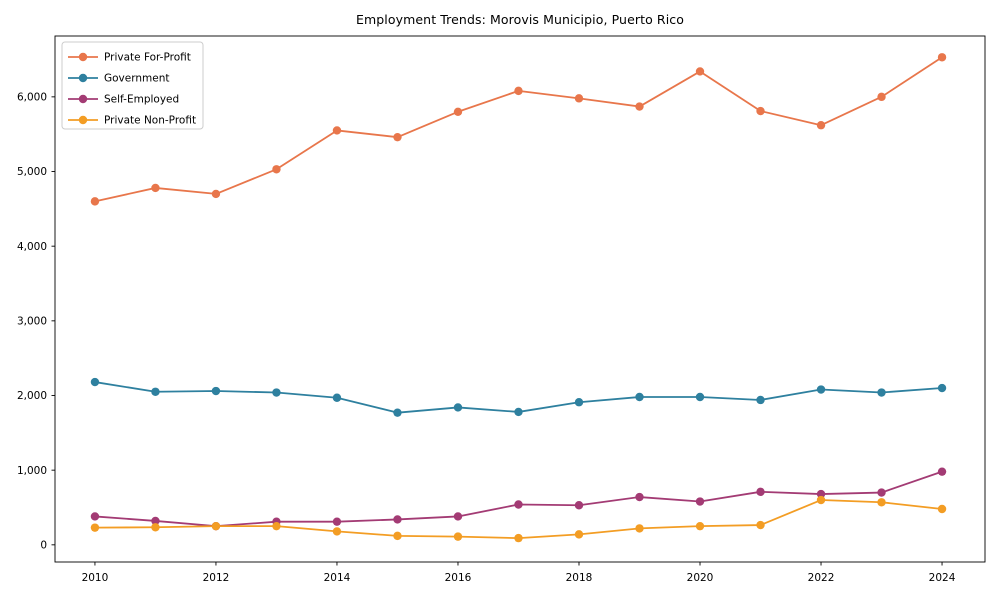 Image resolution: width=1000 pixels, height=600 pixels. Describe the element at coordinates (141, 100) in the screenshot. I see `legend-label: Self-Employed` at that location.